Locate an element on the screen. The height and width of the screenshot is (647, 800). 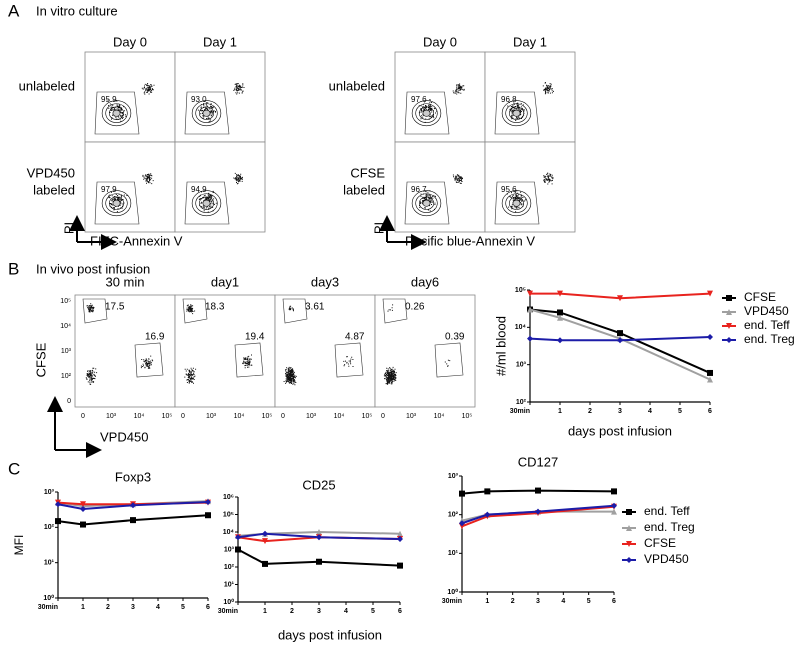
panel-letter: A is located at coordinates (14, 10).